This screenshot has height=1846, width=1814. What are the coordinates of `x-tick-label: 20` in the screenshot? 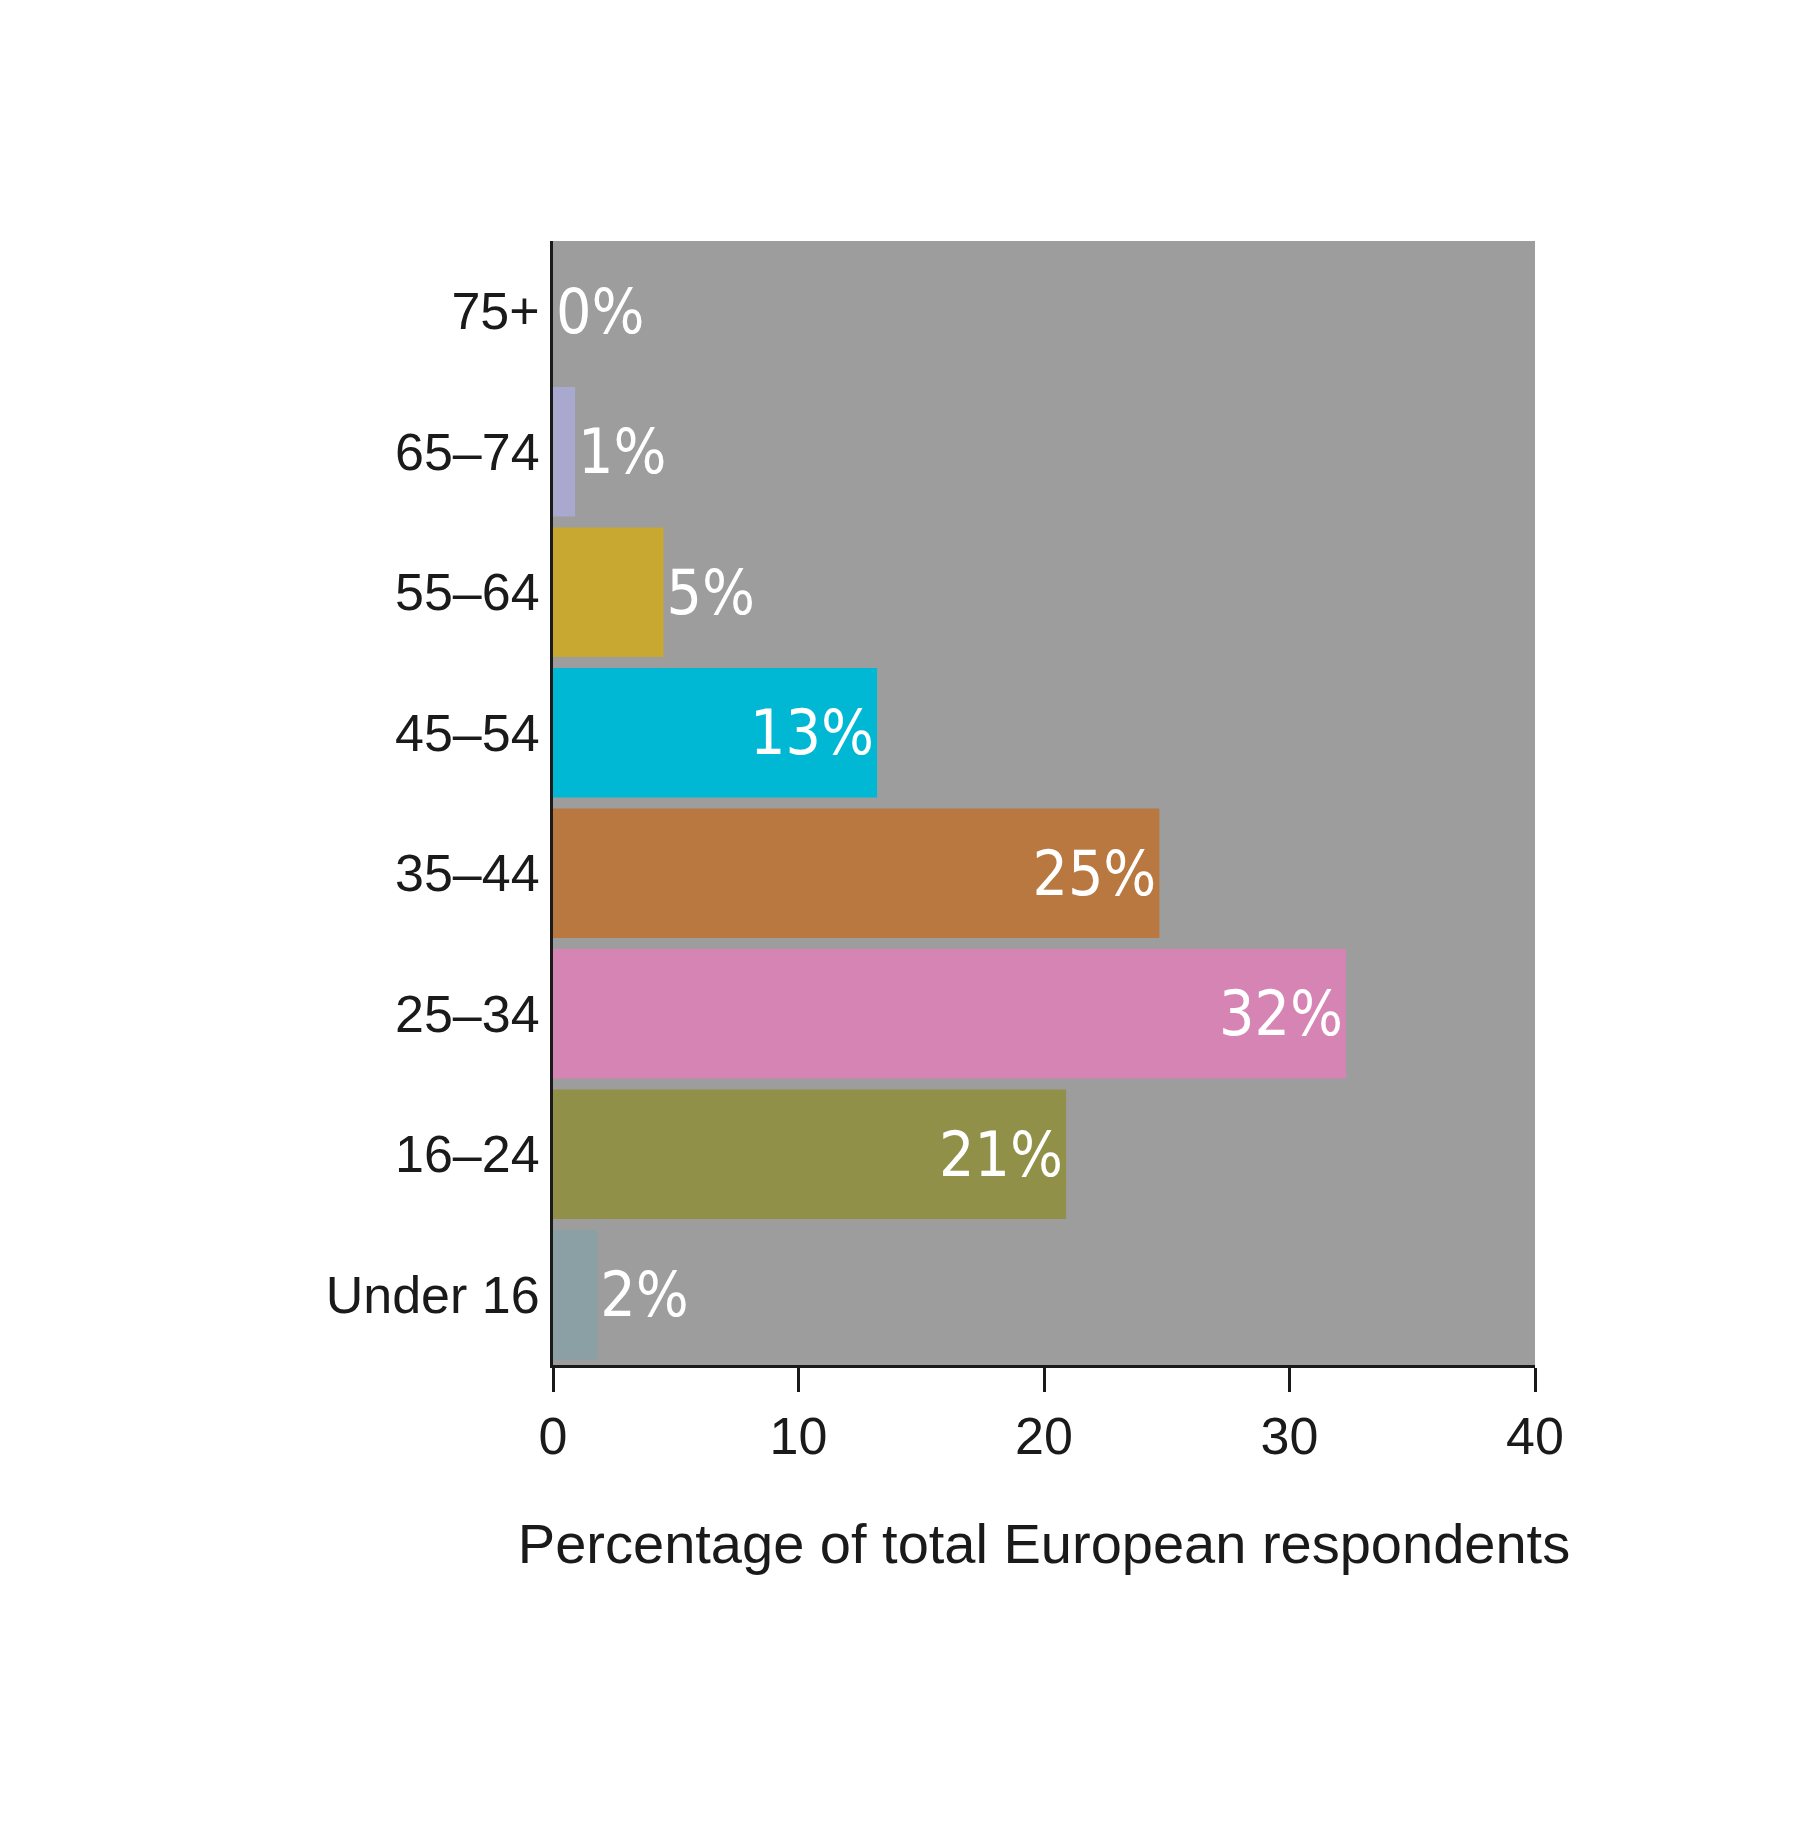 It's located at (1044, 1436).